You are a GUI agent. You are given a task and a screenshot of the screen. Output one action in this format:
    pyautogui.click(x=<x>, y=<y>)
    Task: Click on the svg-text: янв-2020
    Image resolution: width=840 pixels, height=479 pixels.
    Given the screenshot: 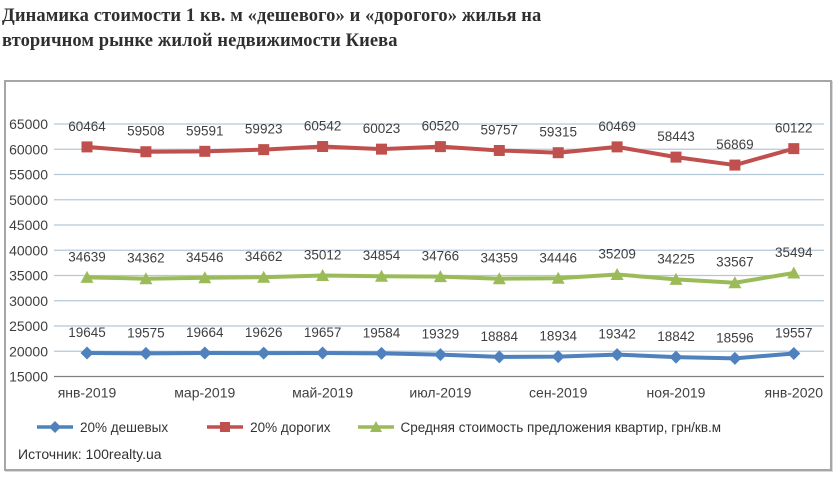 What is the action you would take?
    pyautogui.click(x=794, y=393)
    